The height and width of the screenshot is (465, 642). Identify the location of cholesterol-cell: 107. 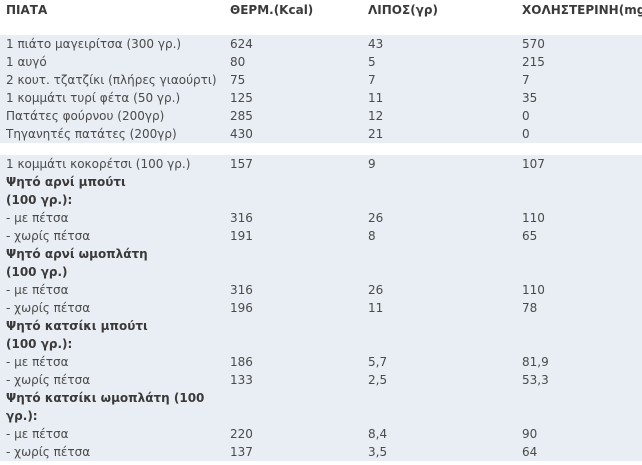
(579, 164).